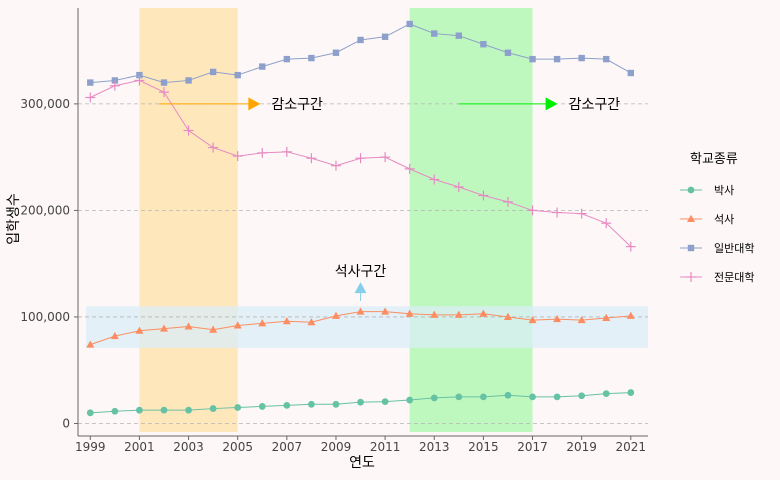 This screenshot has height=480, width=780. Describe the element at coordinates (139, 447) in the screenshot. I see `x-tick-label: 2001` at that location.